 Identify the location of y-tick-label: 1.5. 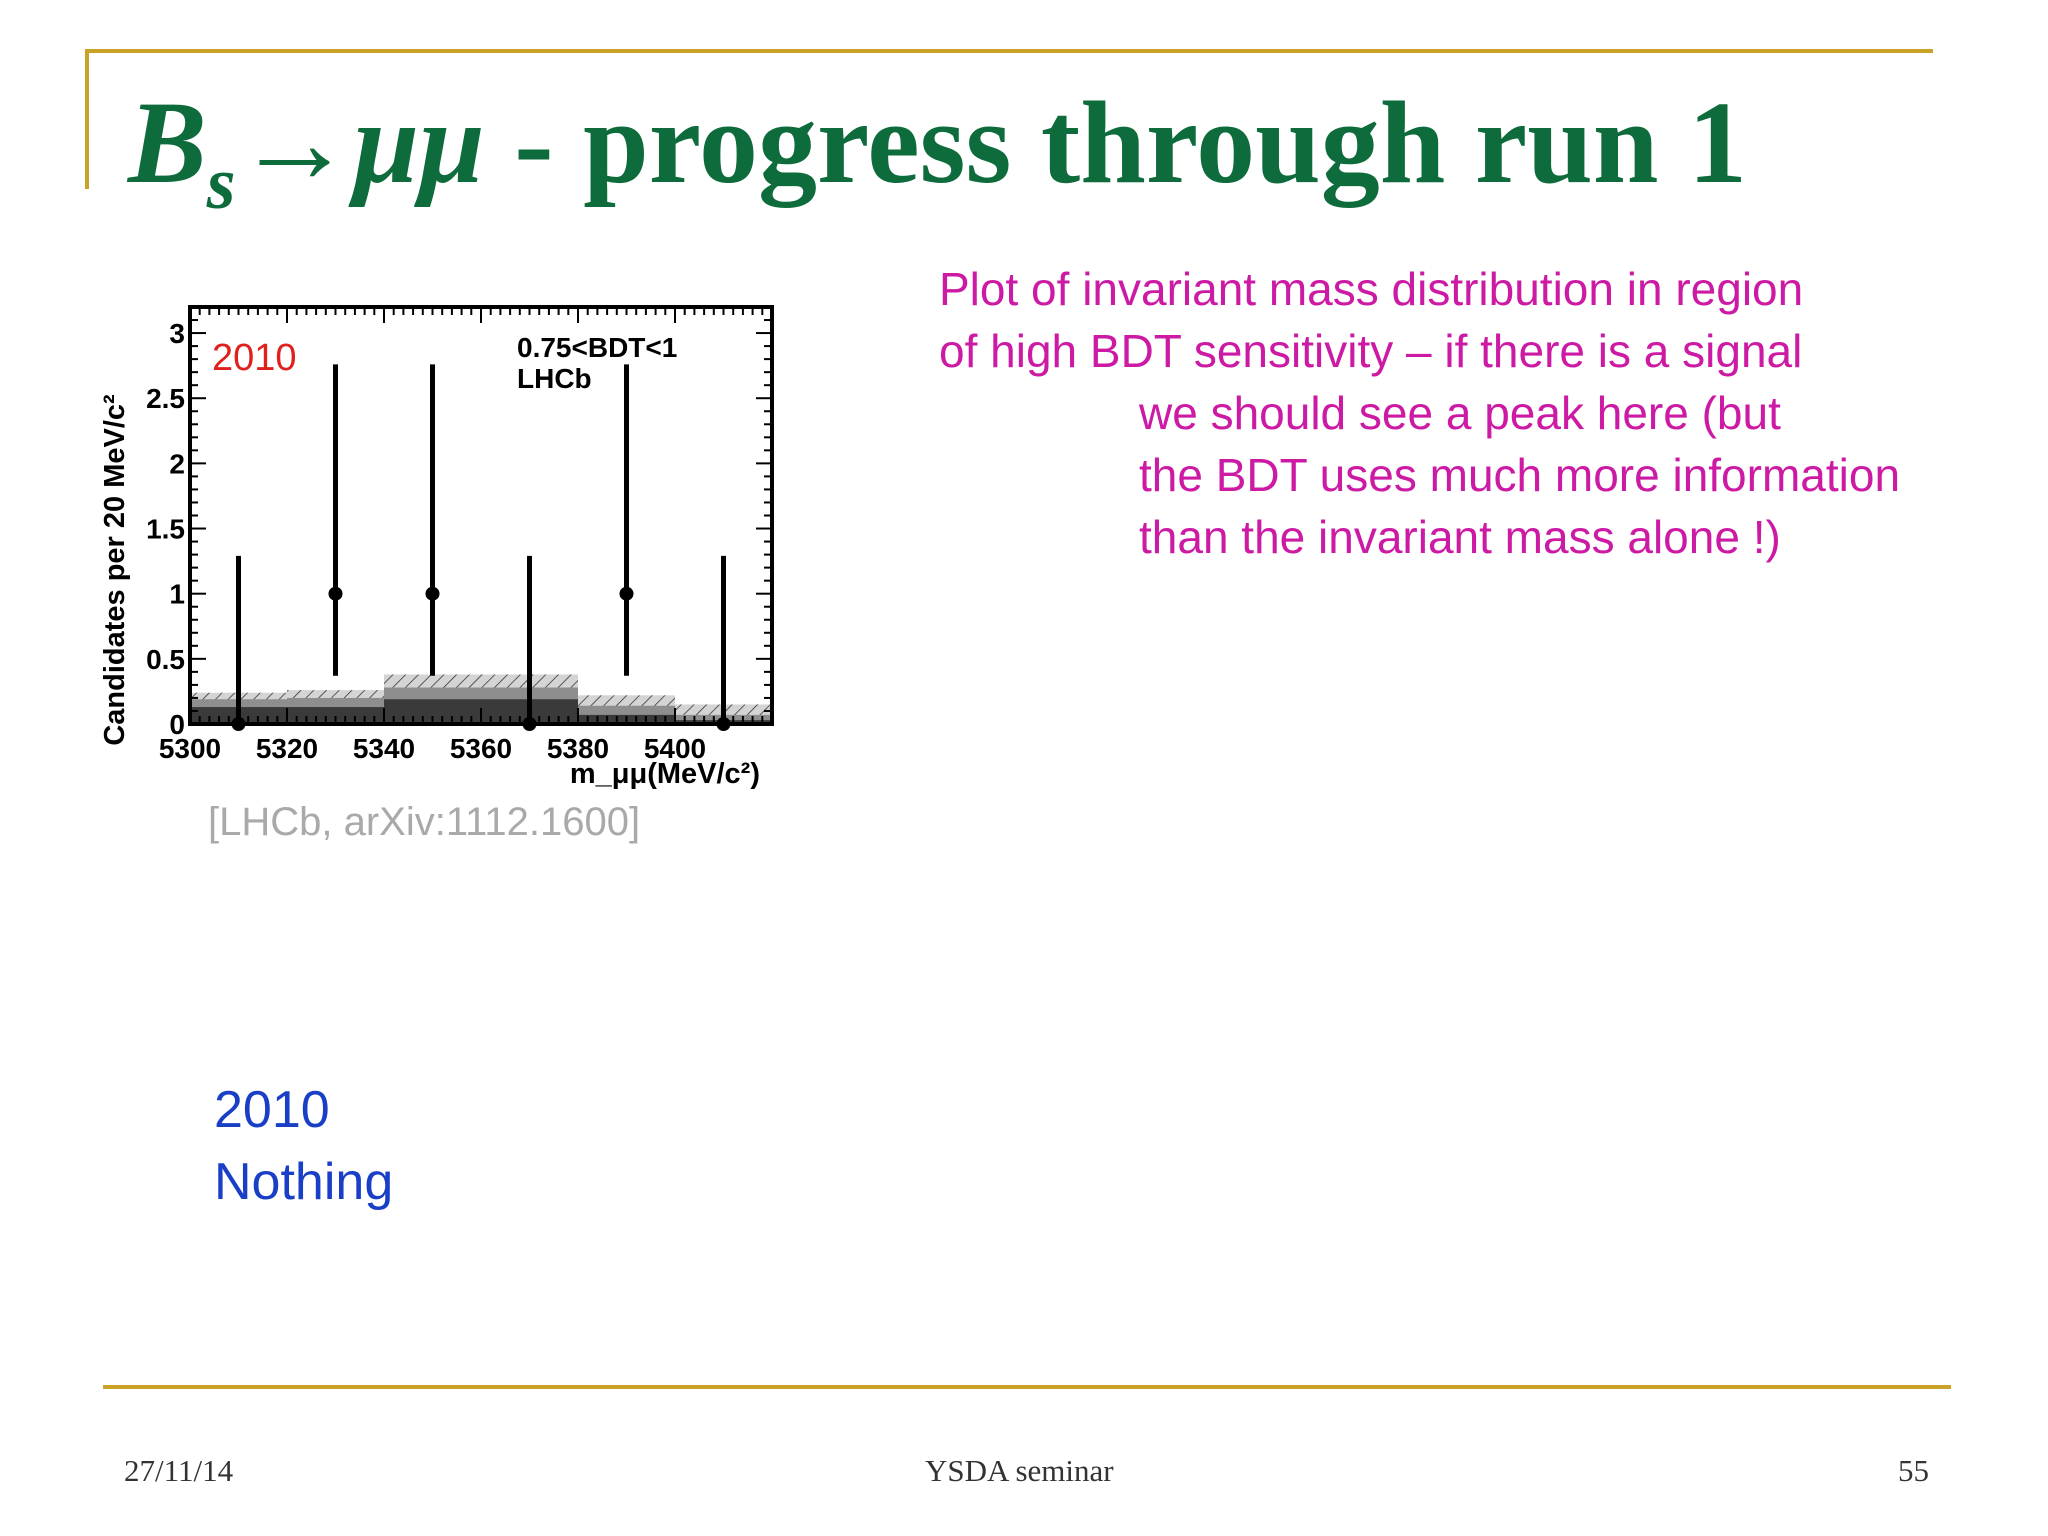
(165, 529).